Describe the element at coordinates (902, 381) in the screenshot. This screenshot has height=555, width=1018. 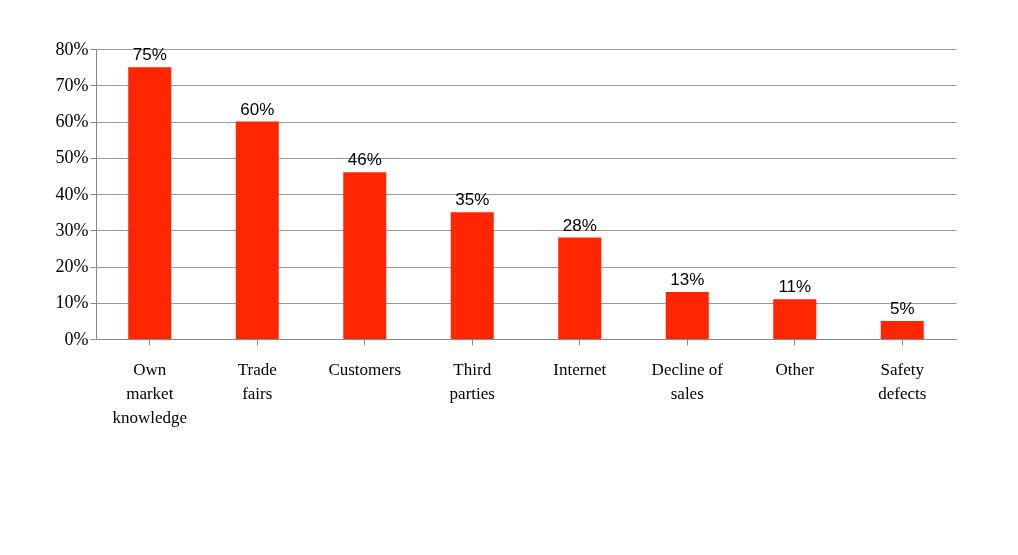
I see `x-tick-label: Safety defects` at that location.